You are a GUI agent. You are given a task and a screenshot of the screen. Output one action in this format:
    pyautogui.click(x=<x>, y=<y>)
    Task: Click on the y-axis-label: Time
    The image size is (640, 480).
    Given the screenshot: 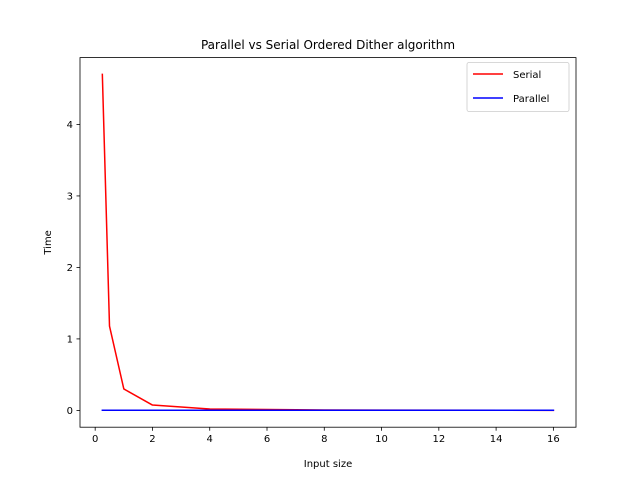 What is the action you would take?
    pyautogui.click(x=48, y=242)
    